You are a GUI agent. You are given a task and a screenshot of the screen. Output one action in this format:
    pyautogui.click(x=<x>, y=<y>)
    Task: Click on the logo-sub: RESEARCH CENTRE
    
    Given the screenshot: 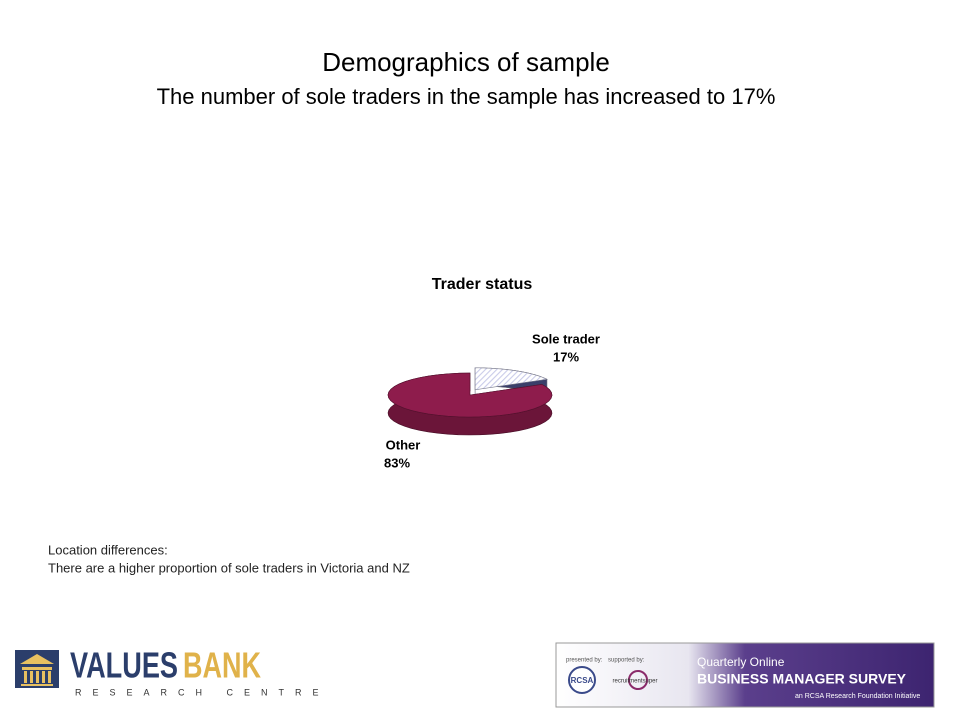 What is the action you would take?
    pyautogui.click(x=202, y=692)
    